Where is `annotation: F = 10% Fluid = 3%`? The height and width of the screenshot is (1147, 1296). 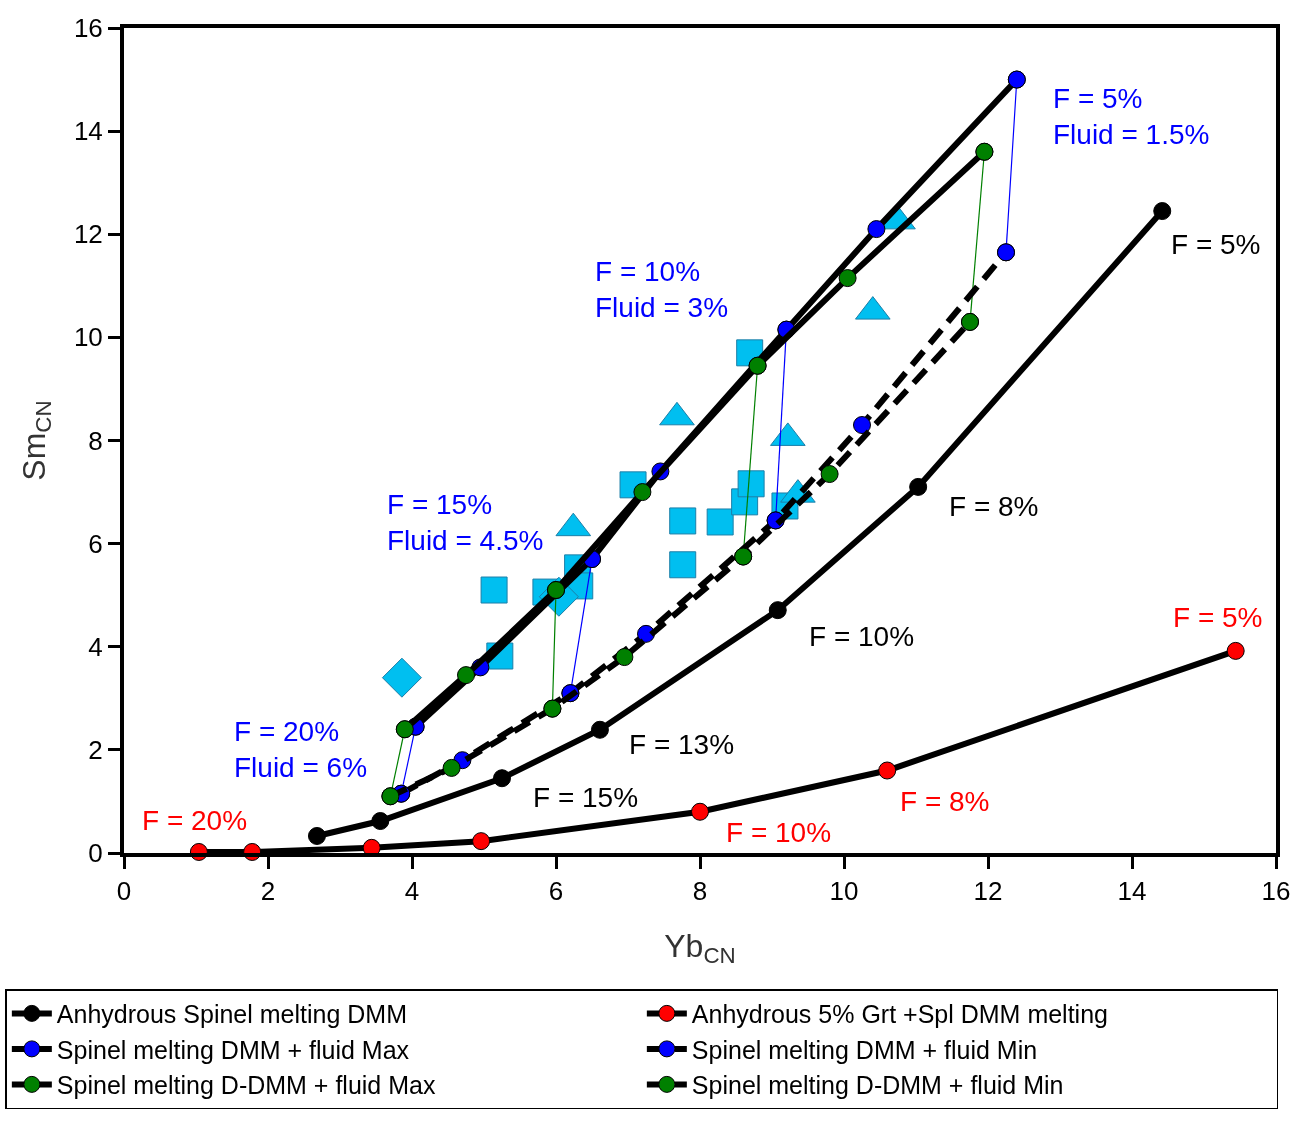
annotation: F = 10% Fluid = 3% is located at coordinates (662, 290).